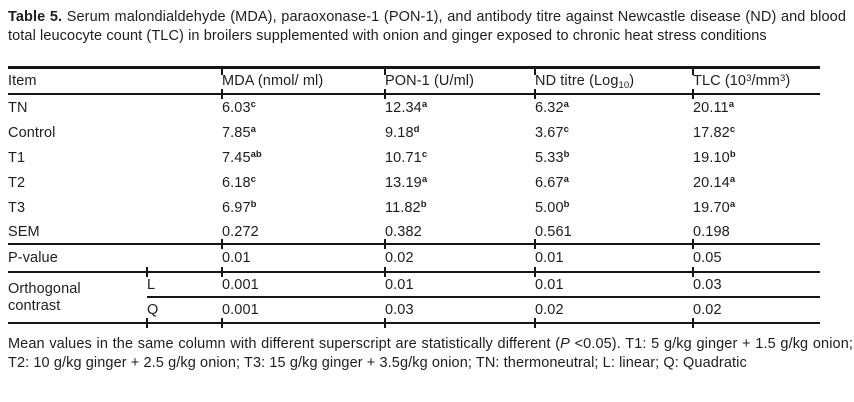 The image size is (854, 402). Describe the element at coordinates (460, 256) in the screenshot. I see `cell-pon1: 0.02` at that location.